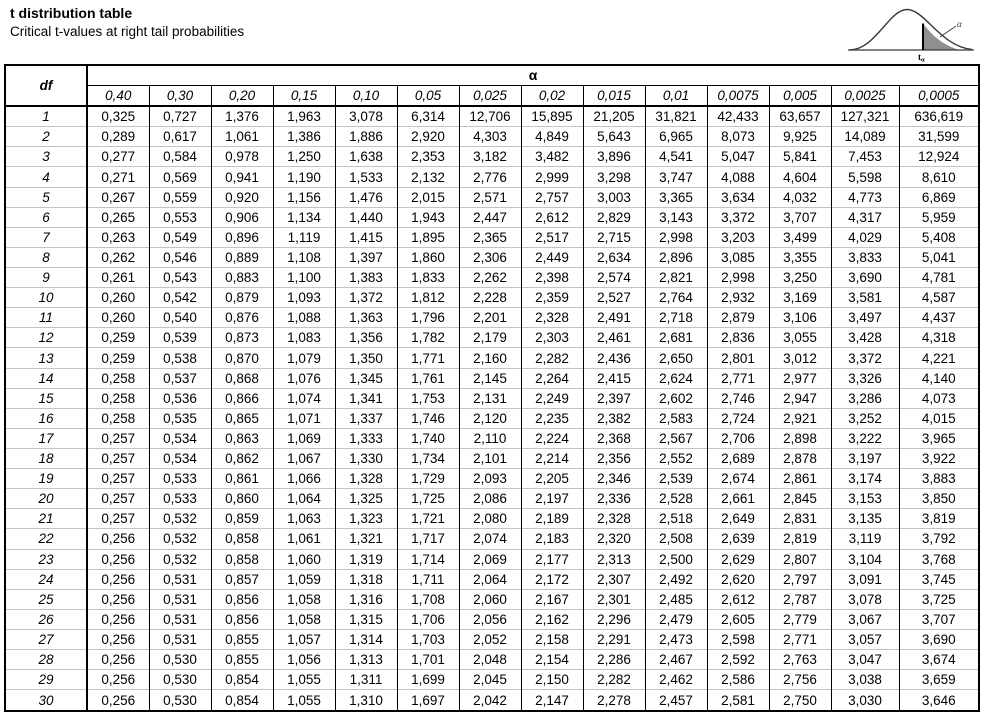 The height and width of the screenshot is (716, 984). I want to click on t-value-cell: 2,368, so click(613, 438).